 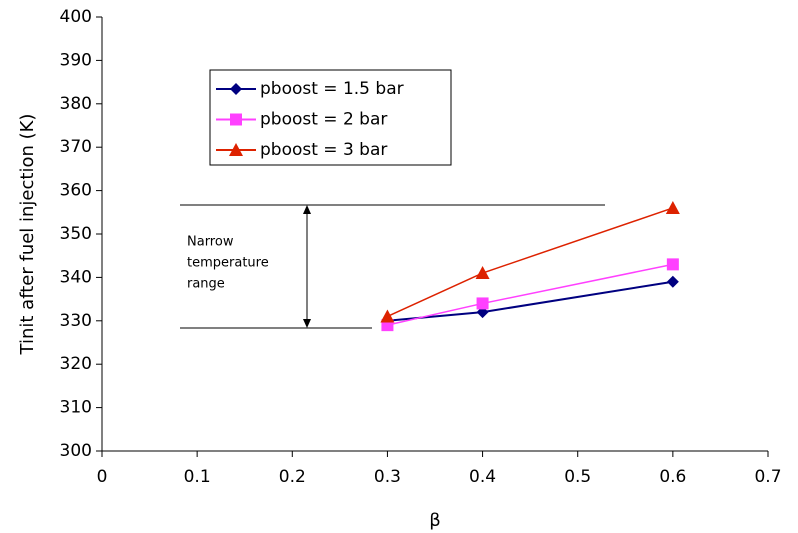 What do you see at coordinates (76, 321) in the screenshot?
I see `y-tick-label: 330` at bounding box center [76, 321].